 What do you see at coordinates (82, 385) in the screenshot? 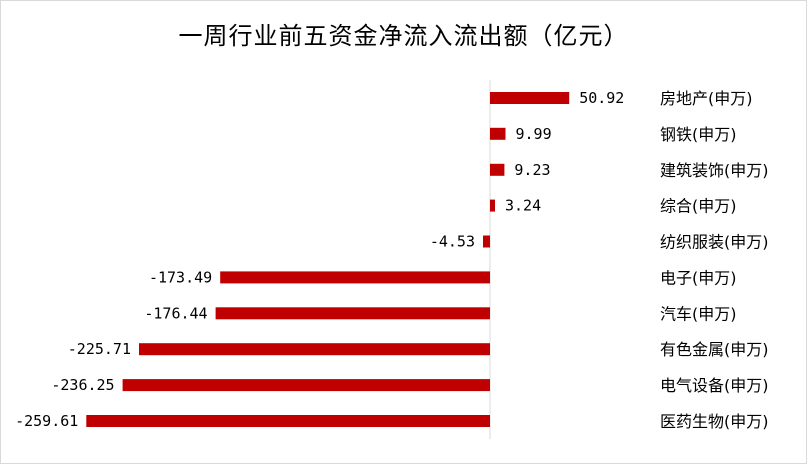
I see `data-label-8: -236.25` at bounding box center [82, 385].